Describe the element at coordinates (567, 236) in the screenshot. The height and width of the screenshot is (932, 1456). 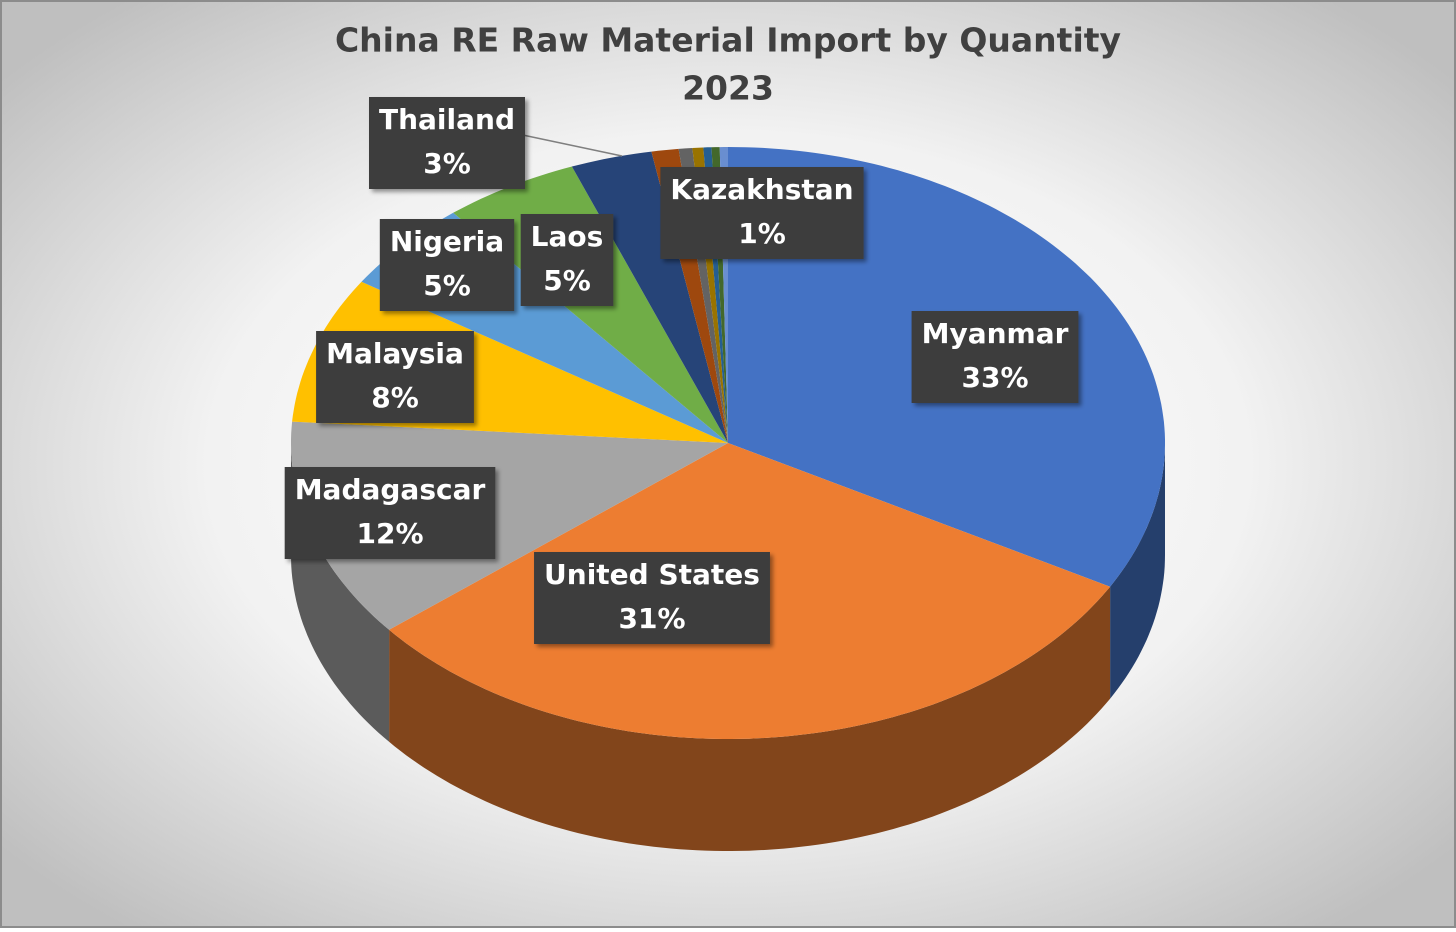
I see `label-category: Laos` at that location.